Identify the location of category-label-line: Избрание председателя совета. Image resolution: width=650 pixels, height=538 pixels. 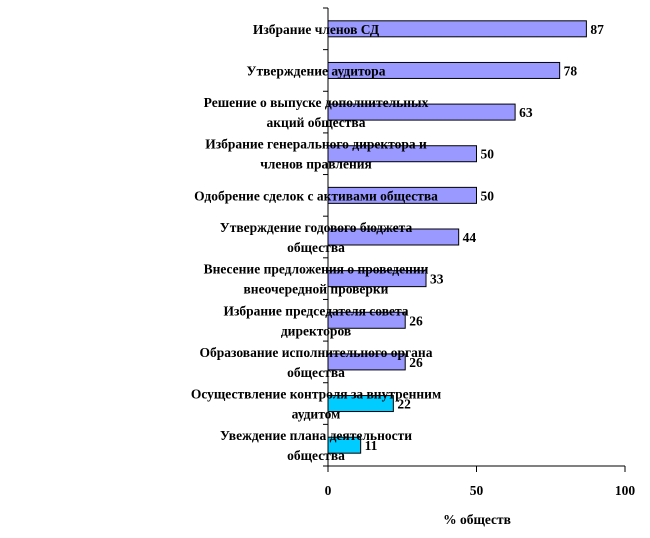
(315, 310).